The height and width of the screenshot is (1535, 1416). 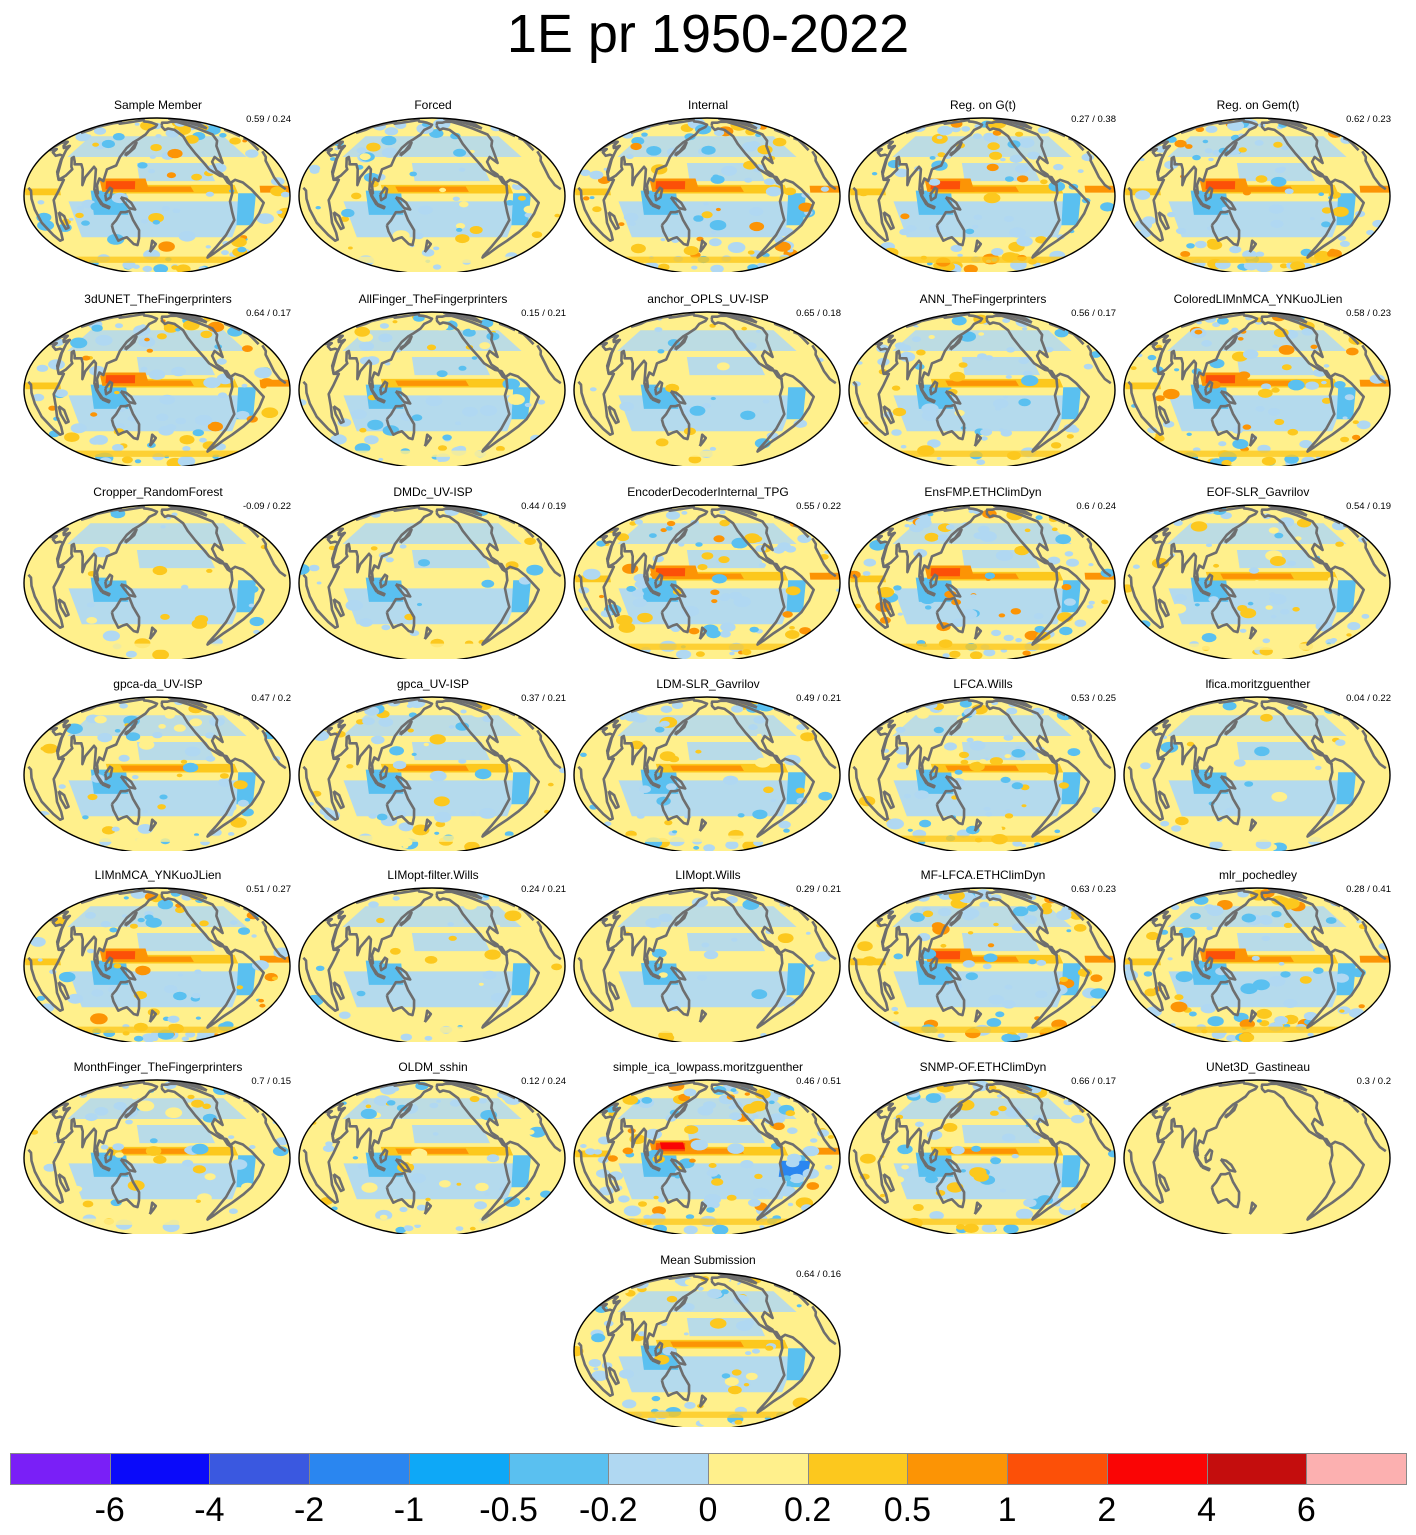 What do you see at coordinates (1093, 313) in the screenshot?
I see `panel-stats: 0.56 / 0.17` at bounding box center [1093, 313].